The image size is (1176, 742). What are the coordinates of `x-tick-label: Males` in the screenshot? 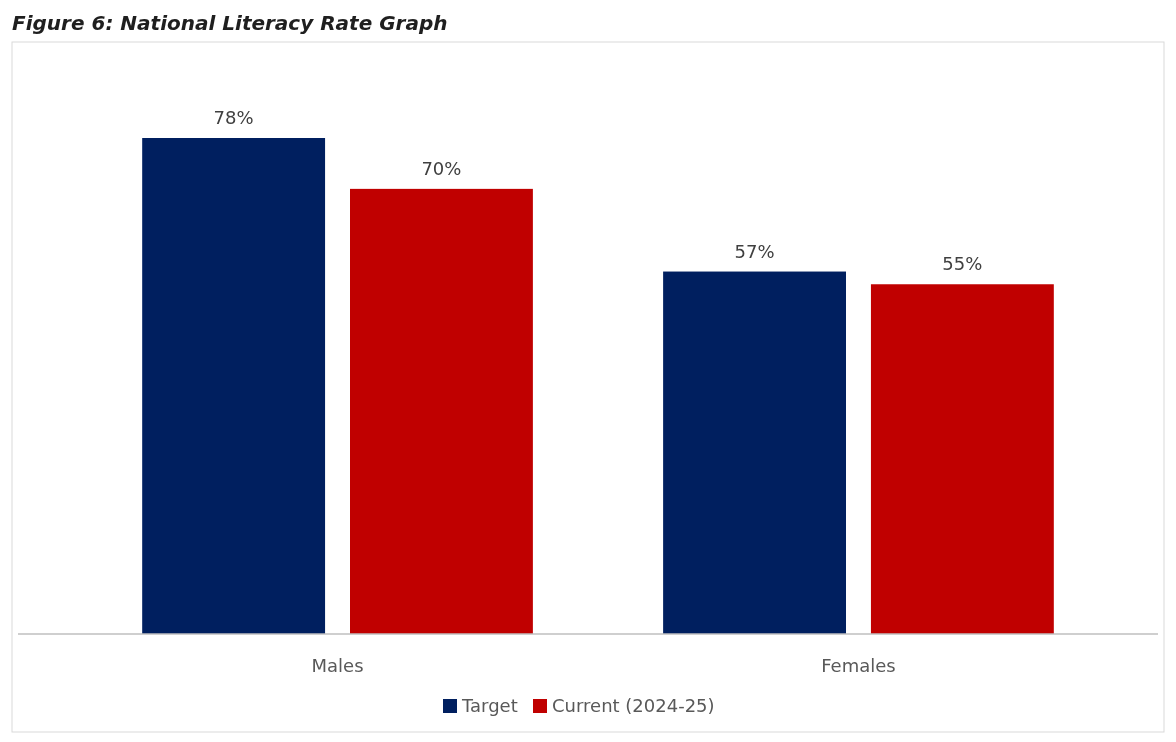 It's located at (337, 665).